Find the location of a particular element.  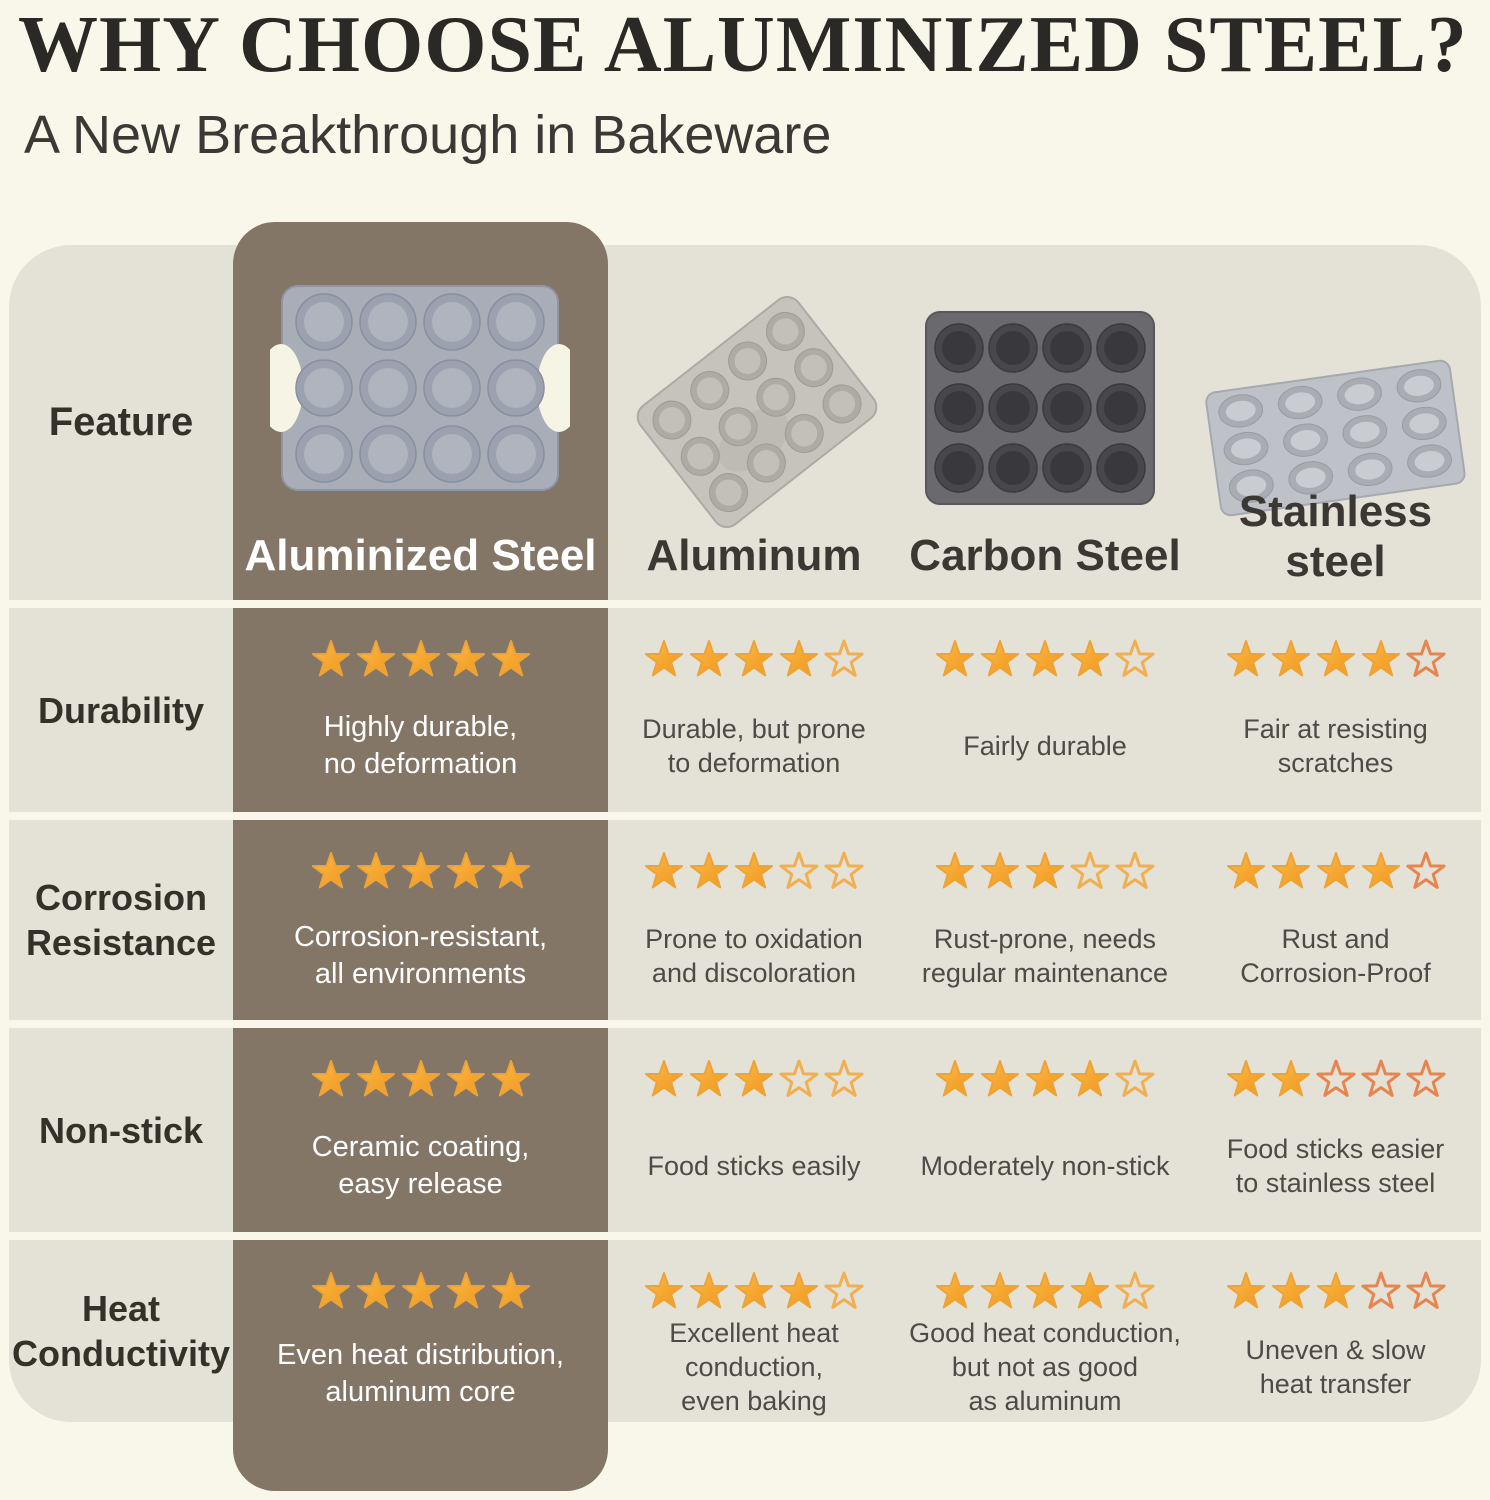

cell-note: Rust-prone, needs regular maintenance is located at coordinates (1045, 955).